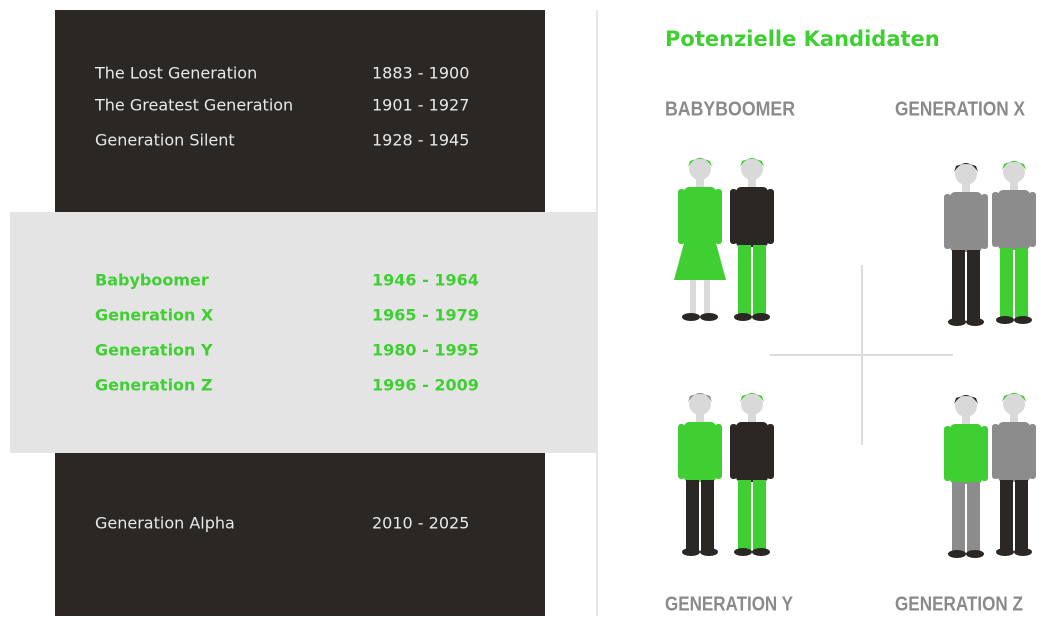 This screenshot has width=1041, height=620. I want to click on generation-name: Generation Y, so click(154, 350).